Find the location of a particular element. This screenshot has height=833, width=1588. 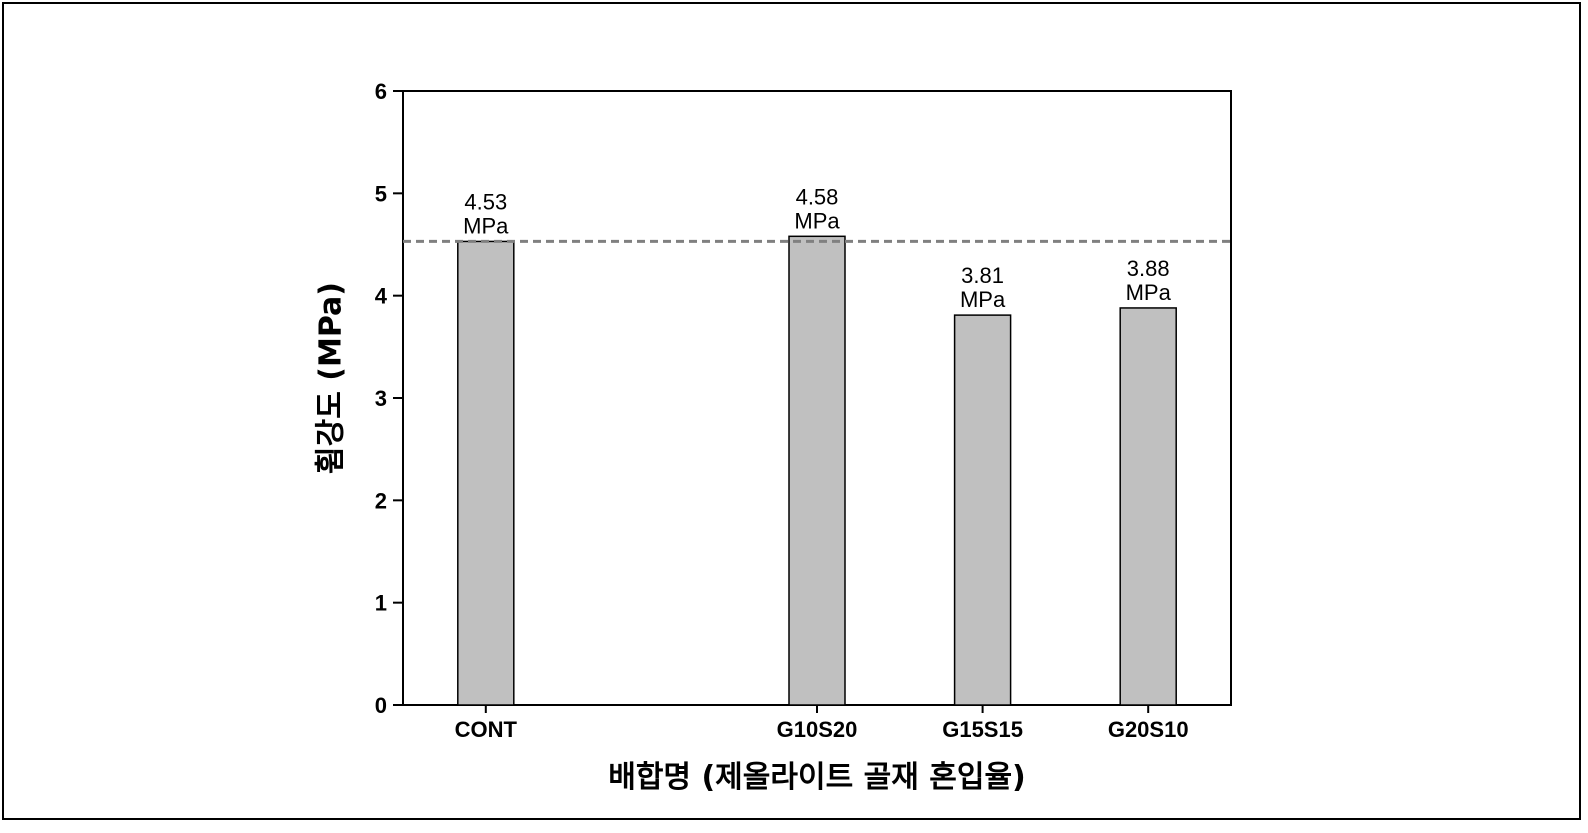

y-tick-label: 4 is located at coordinates (381, 296).